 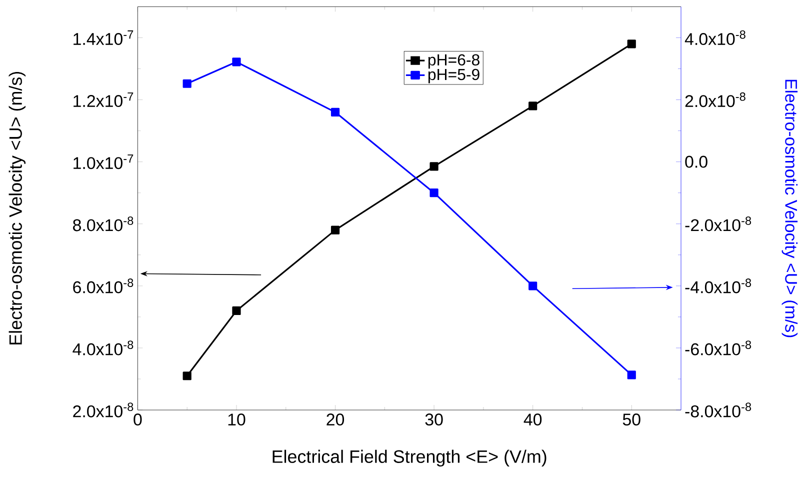 What do you see at coordinates (103, 348) in the screenshot?
I see `y-tick-label: 4.0x10$^{-8}$` at bounding box center [103, 348].